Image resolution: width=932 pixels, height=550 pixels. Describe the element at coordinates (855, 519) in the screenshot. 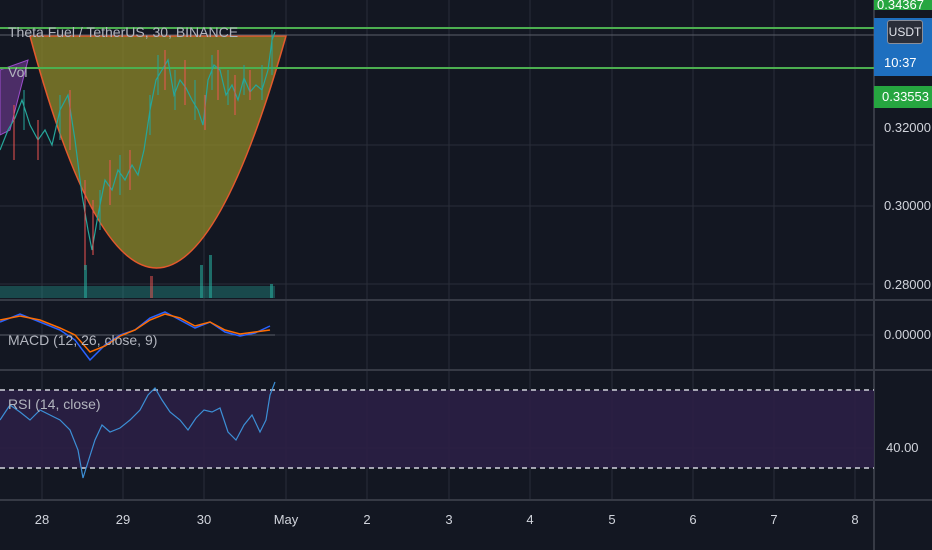

I see `date-tick: 8` at that location.